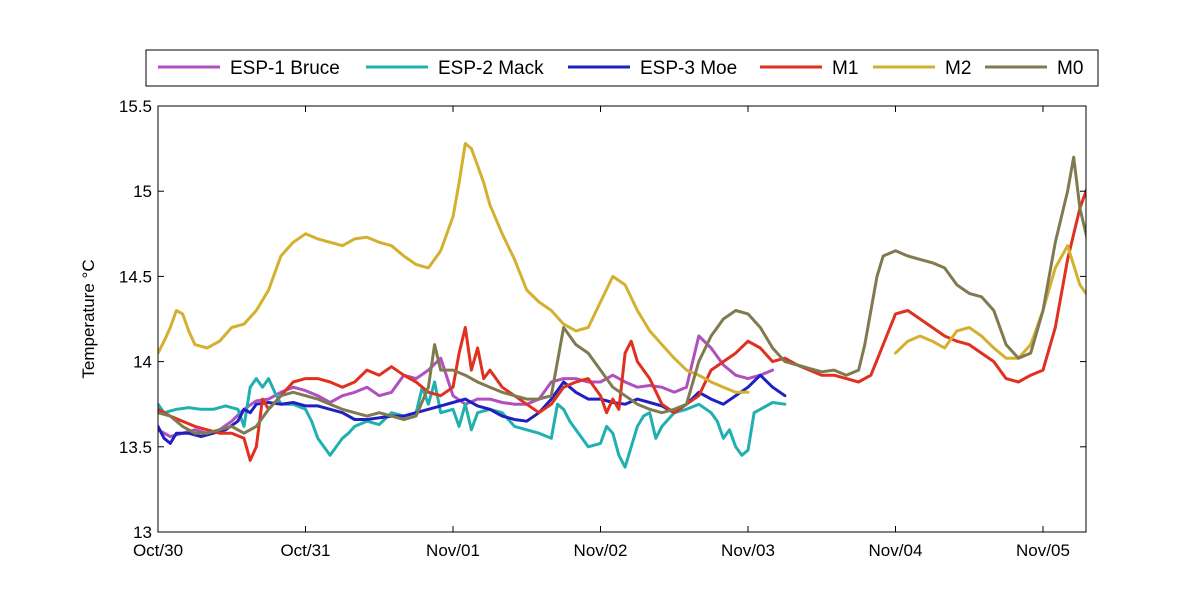 Image resolution: width=1200 pixels, height=600 pixels. What do you see at coordinates (158, 550) in the screenshot?
I see `x-tick-label: Oct/30` at bounding box center [158, 550].